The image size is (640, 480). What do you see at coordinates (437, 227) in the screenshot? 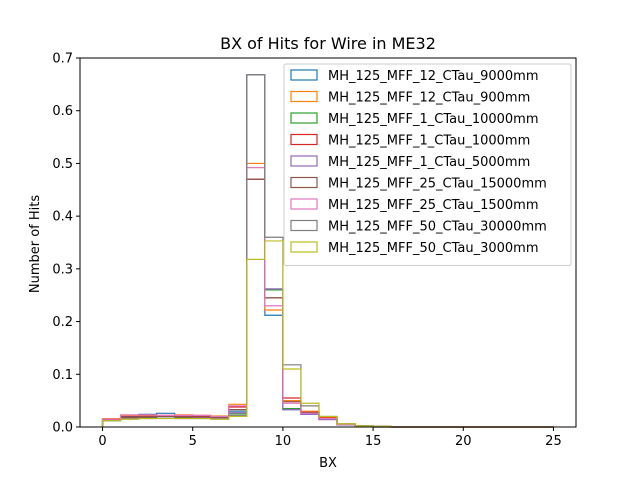
I see `legend-label-8: MH_125_MFF_50_CTau_30000mm` at bounding box center [437, 227].